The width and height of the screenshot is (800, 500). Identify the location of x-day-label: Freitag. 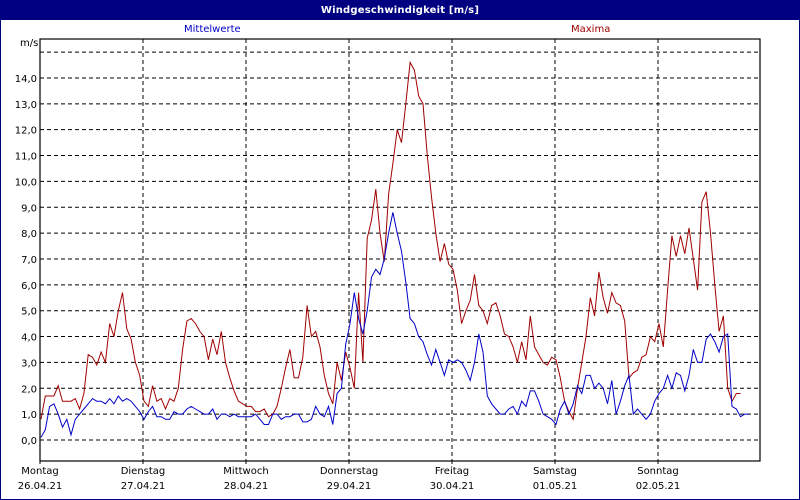
(452, 471).